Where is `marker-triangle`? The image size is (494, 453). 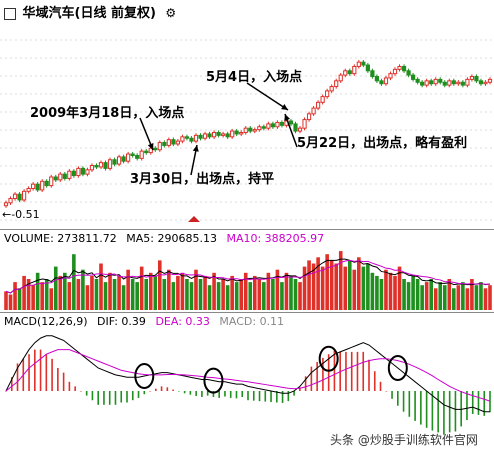 marker-triangle is located at coordinates (194, 219).